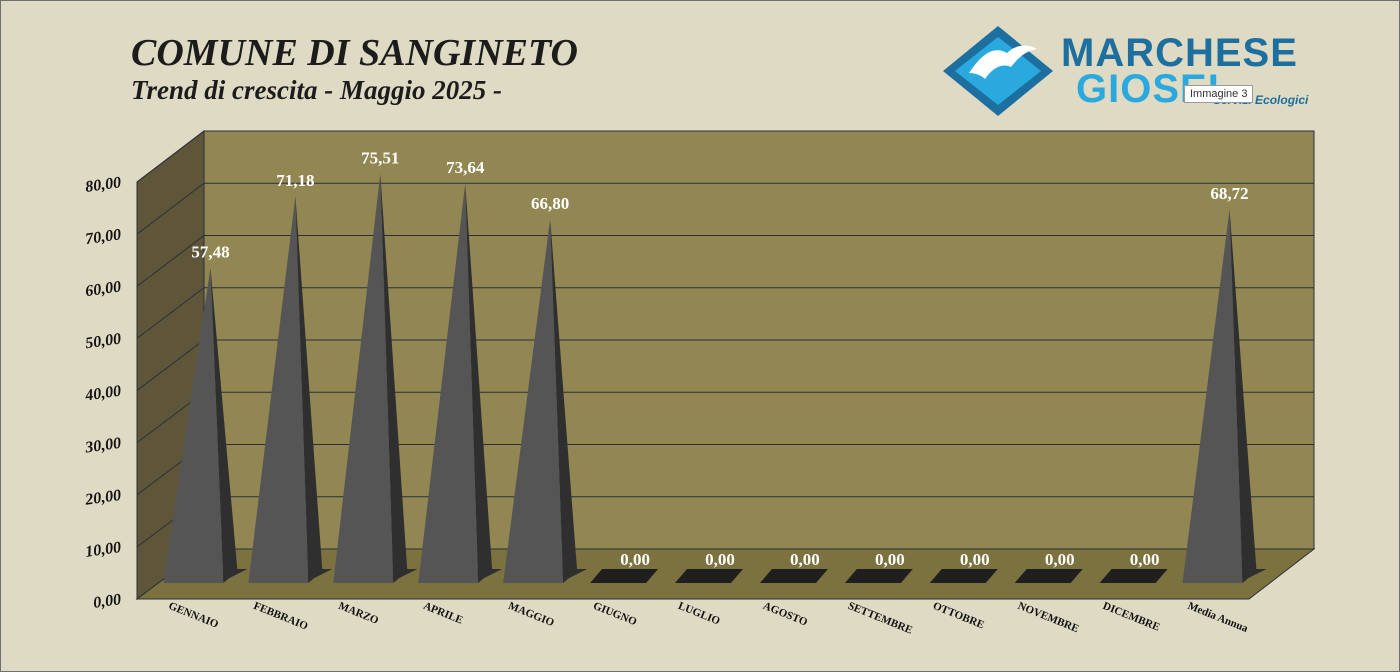 This screenshot has height=672, width=1400. What do you see at coordinates (103, 550) in the screenshot?
I see `y-tick-label: 10,00` at bounding box center [103, 550].